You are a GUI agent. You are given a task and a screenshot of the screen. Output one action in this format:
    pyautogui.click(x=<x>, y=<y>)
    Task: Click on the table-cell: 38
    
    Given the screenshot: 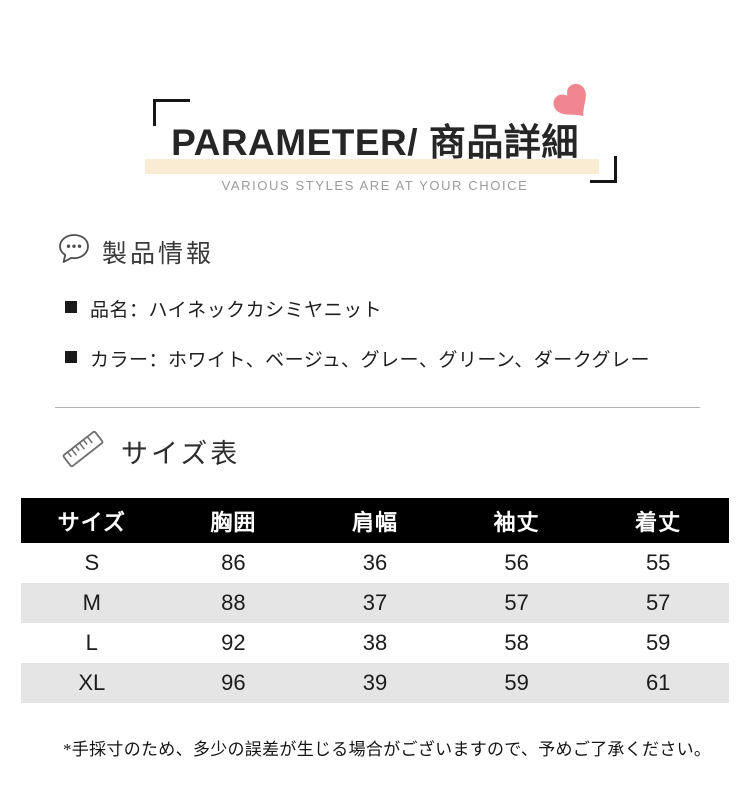 What is the action you would take?
    pyautogui.click(x=375, y=642)
    